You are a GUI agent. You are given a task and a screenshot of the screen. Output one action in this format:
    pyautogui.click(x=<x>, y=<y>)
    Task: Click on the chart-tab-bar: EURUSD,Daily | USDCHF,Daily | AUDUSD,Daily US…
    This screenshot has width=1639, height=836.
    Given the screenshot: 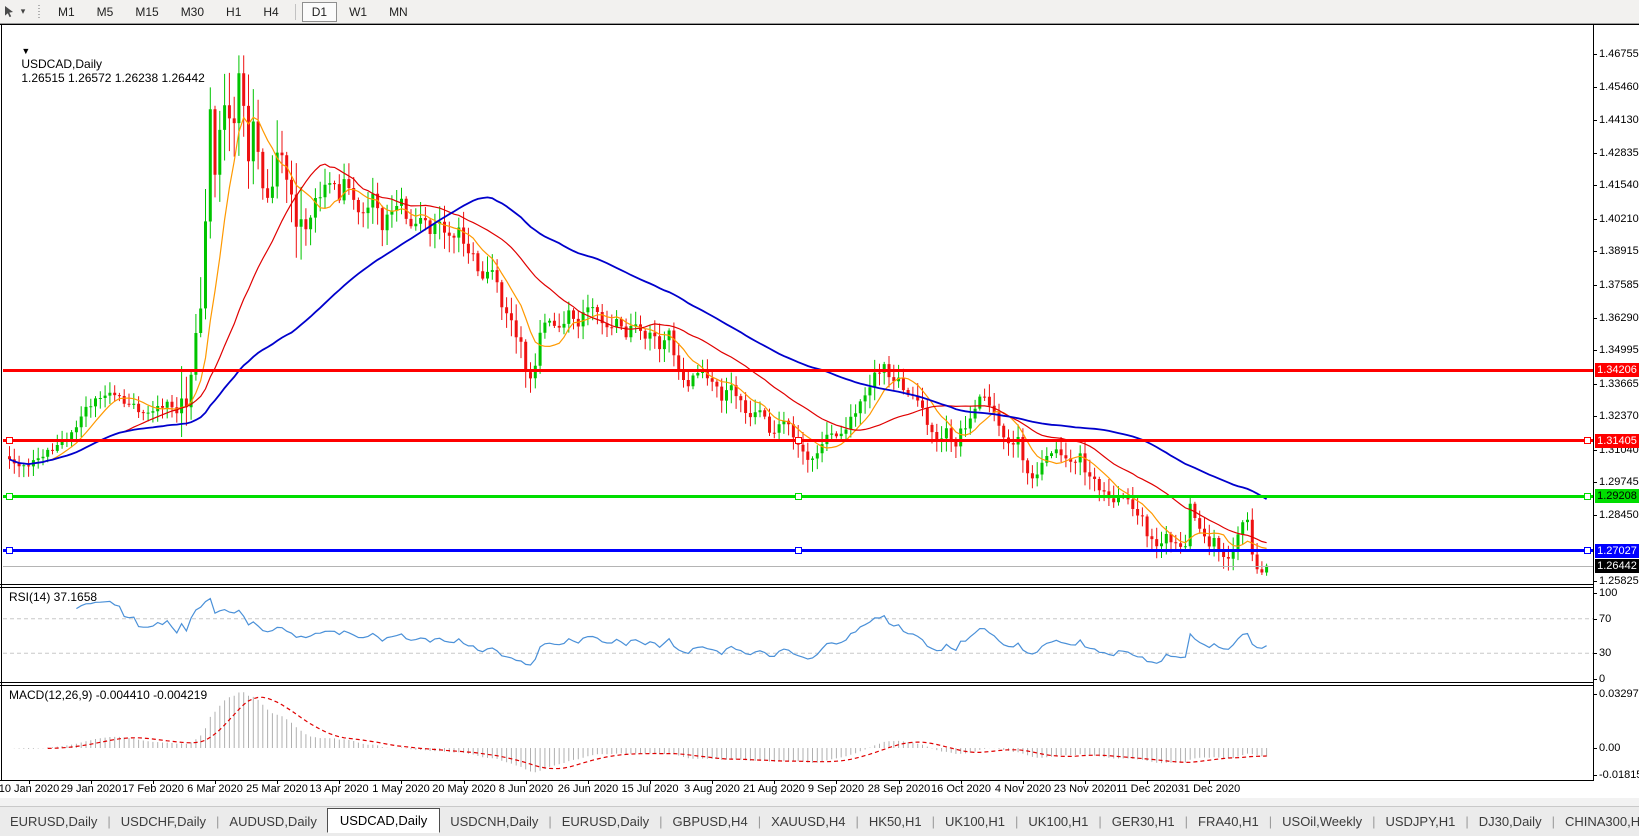 What is the action you would take?
    pyautogui.click(x=819, y=821)
    